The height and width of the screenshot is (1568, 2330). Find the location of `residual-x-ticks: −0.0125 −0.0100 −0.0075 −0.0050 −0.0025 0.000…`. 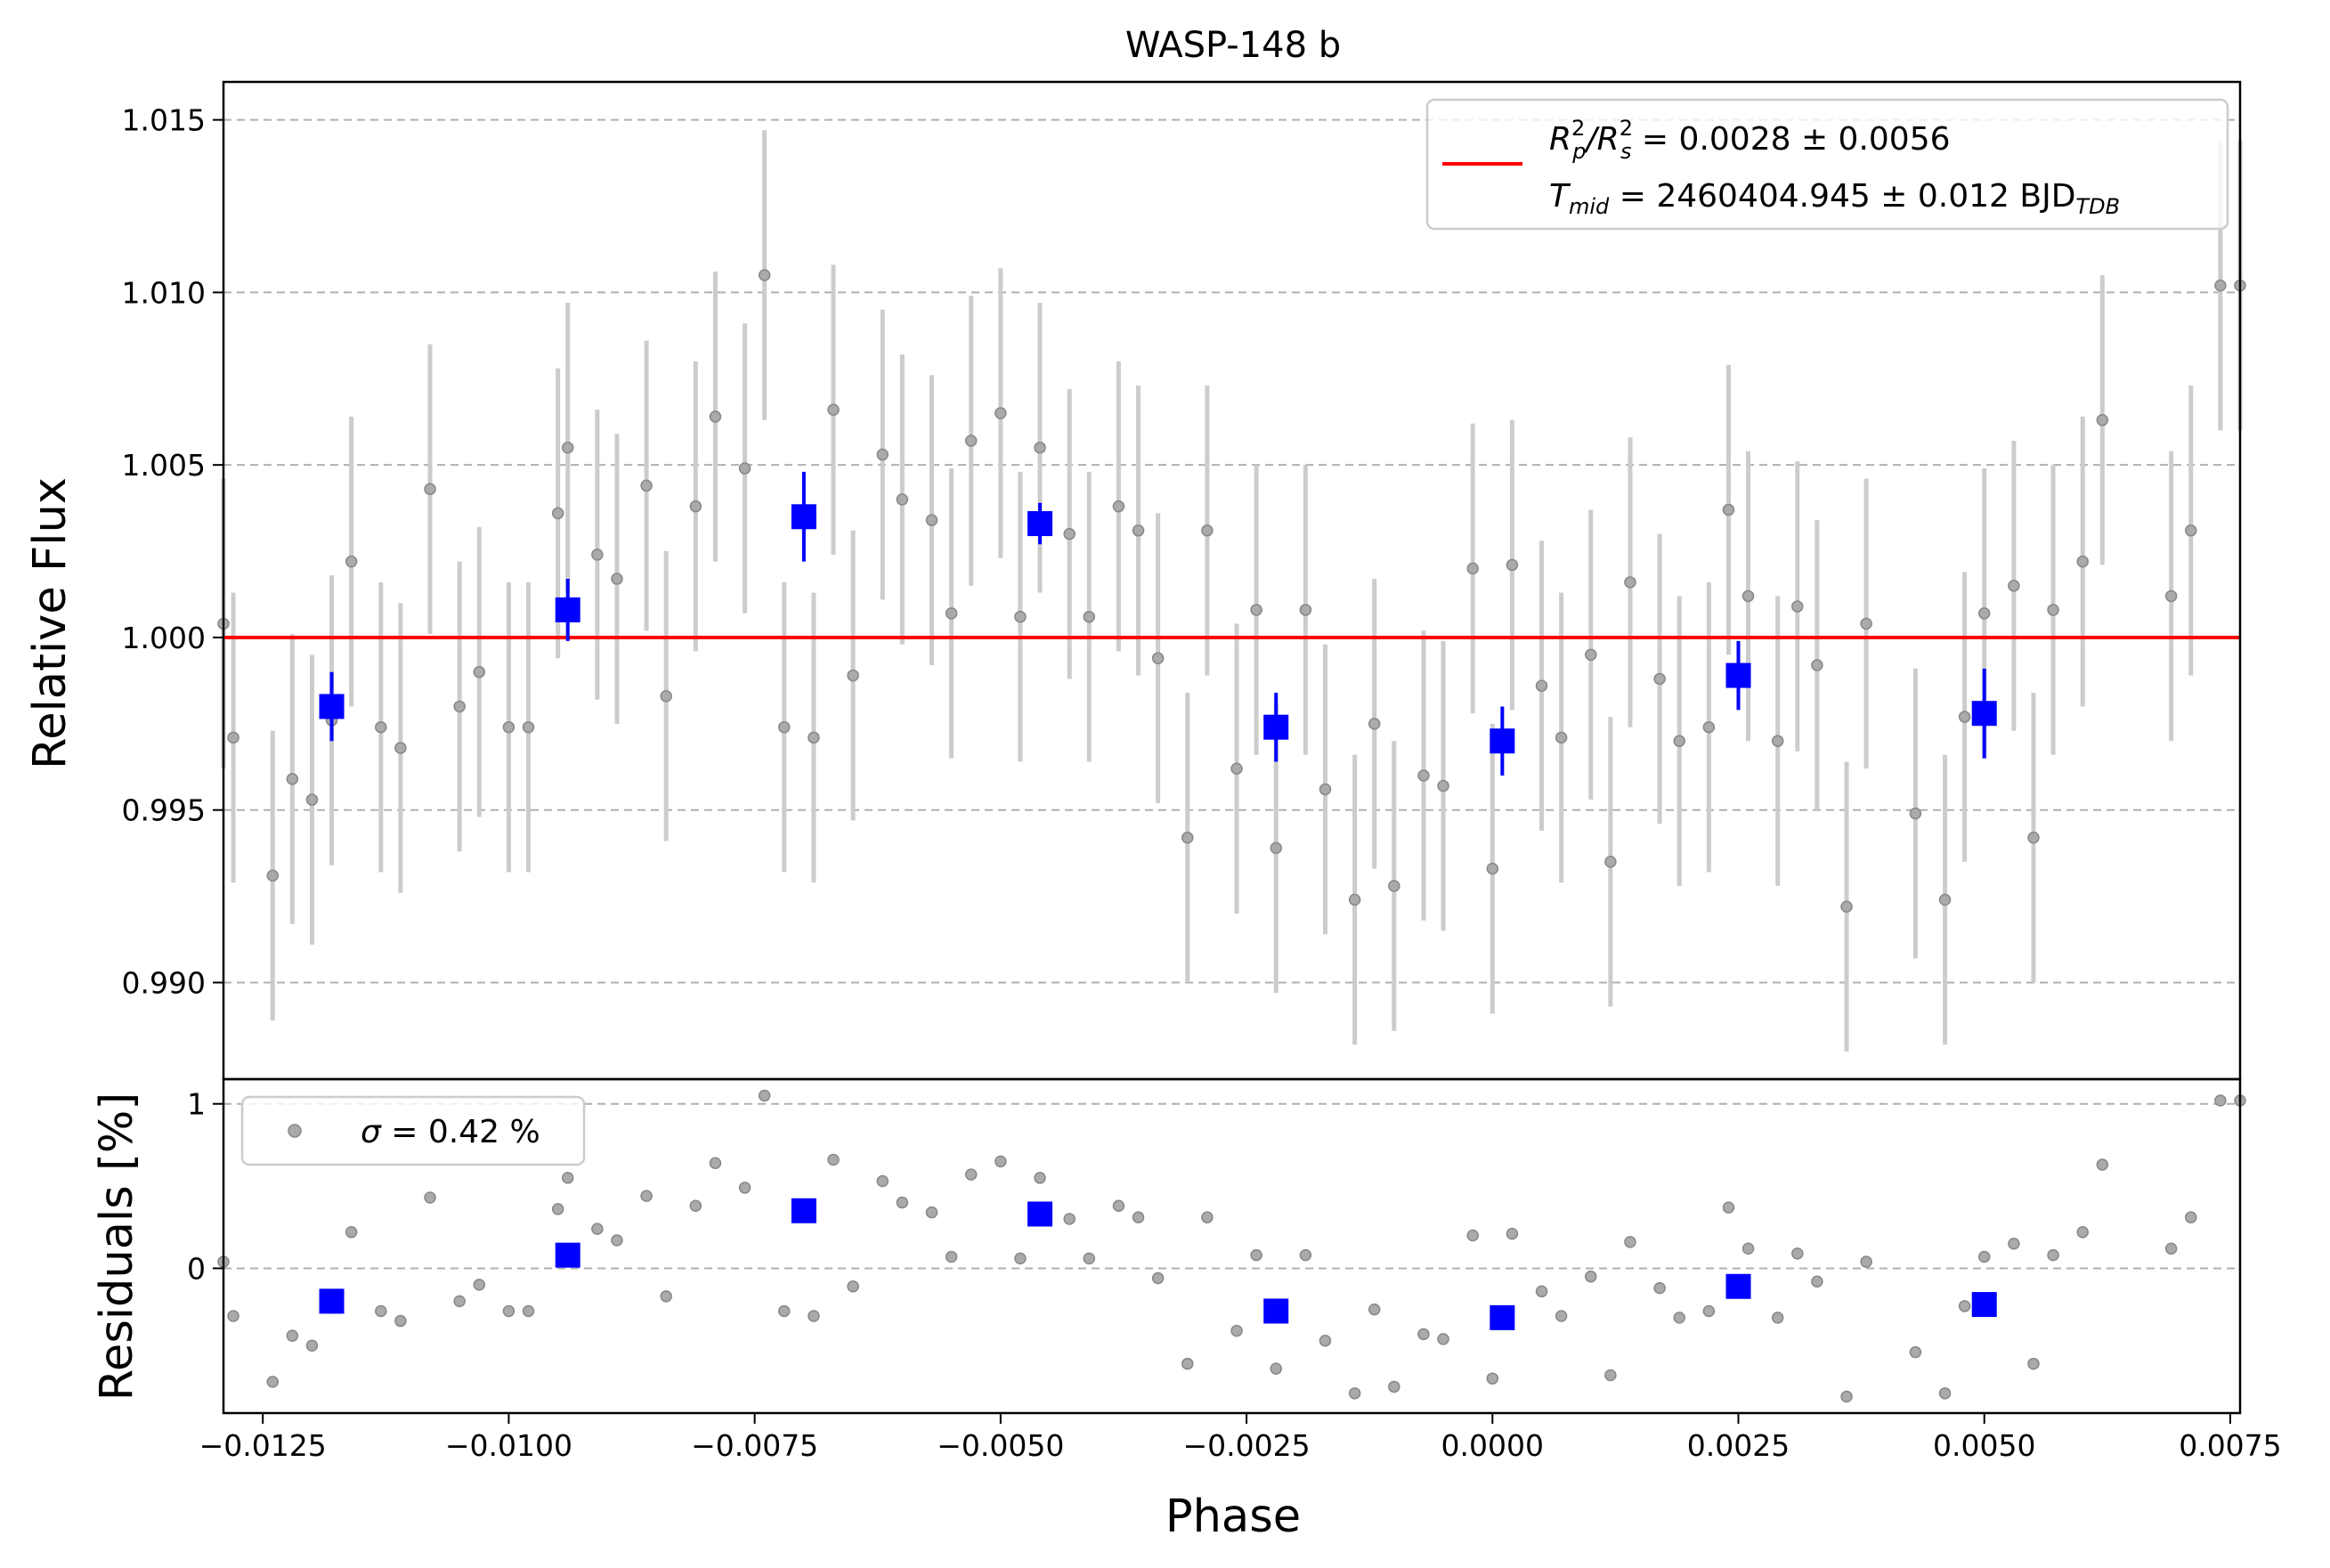

residual-x-ticks: −0.0125 −0.0100 −0.0075 −0.0050 −0.0025 0.000… is located at coordinates (1240, 1438).